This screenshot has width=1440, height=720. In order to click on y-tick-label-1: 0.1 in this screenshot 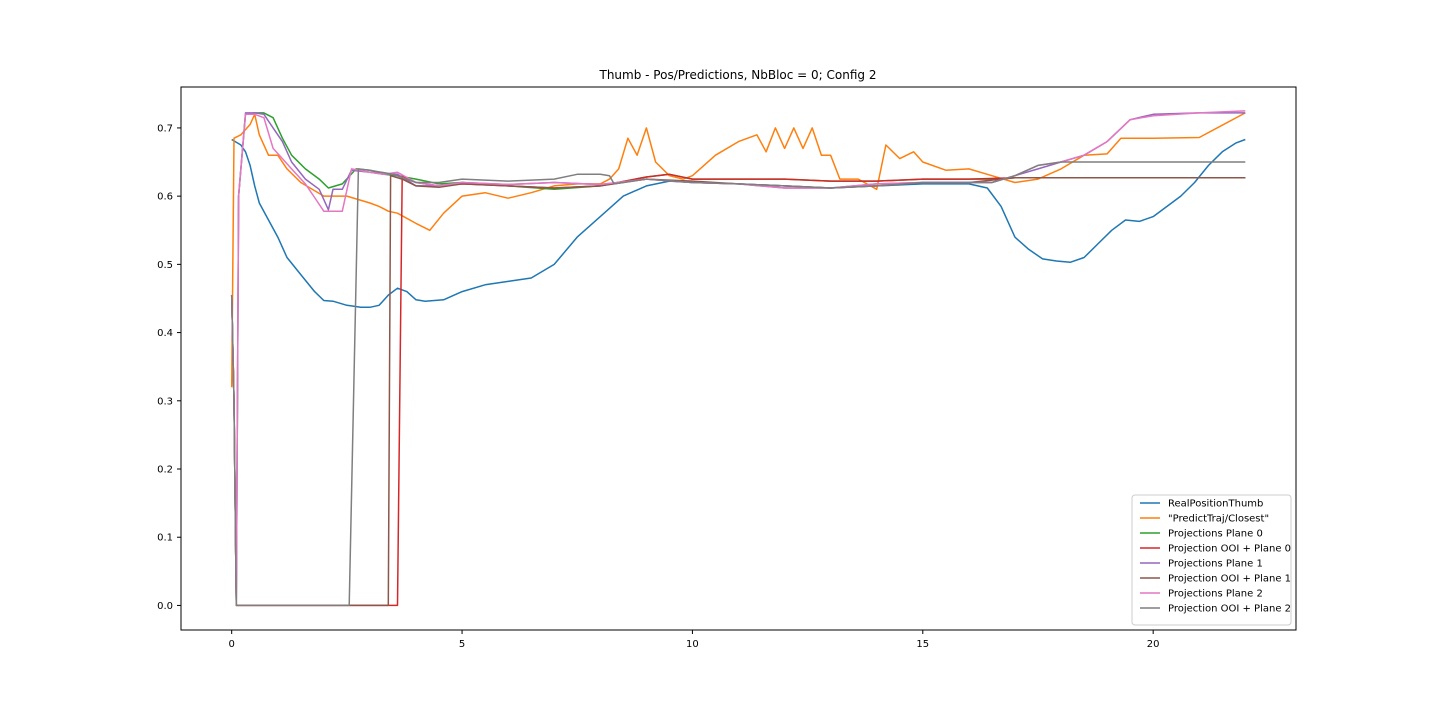, I will do `click(165, 538)`.